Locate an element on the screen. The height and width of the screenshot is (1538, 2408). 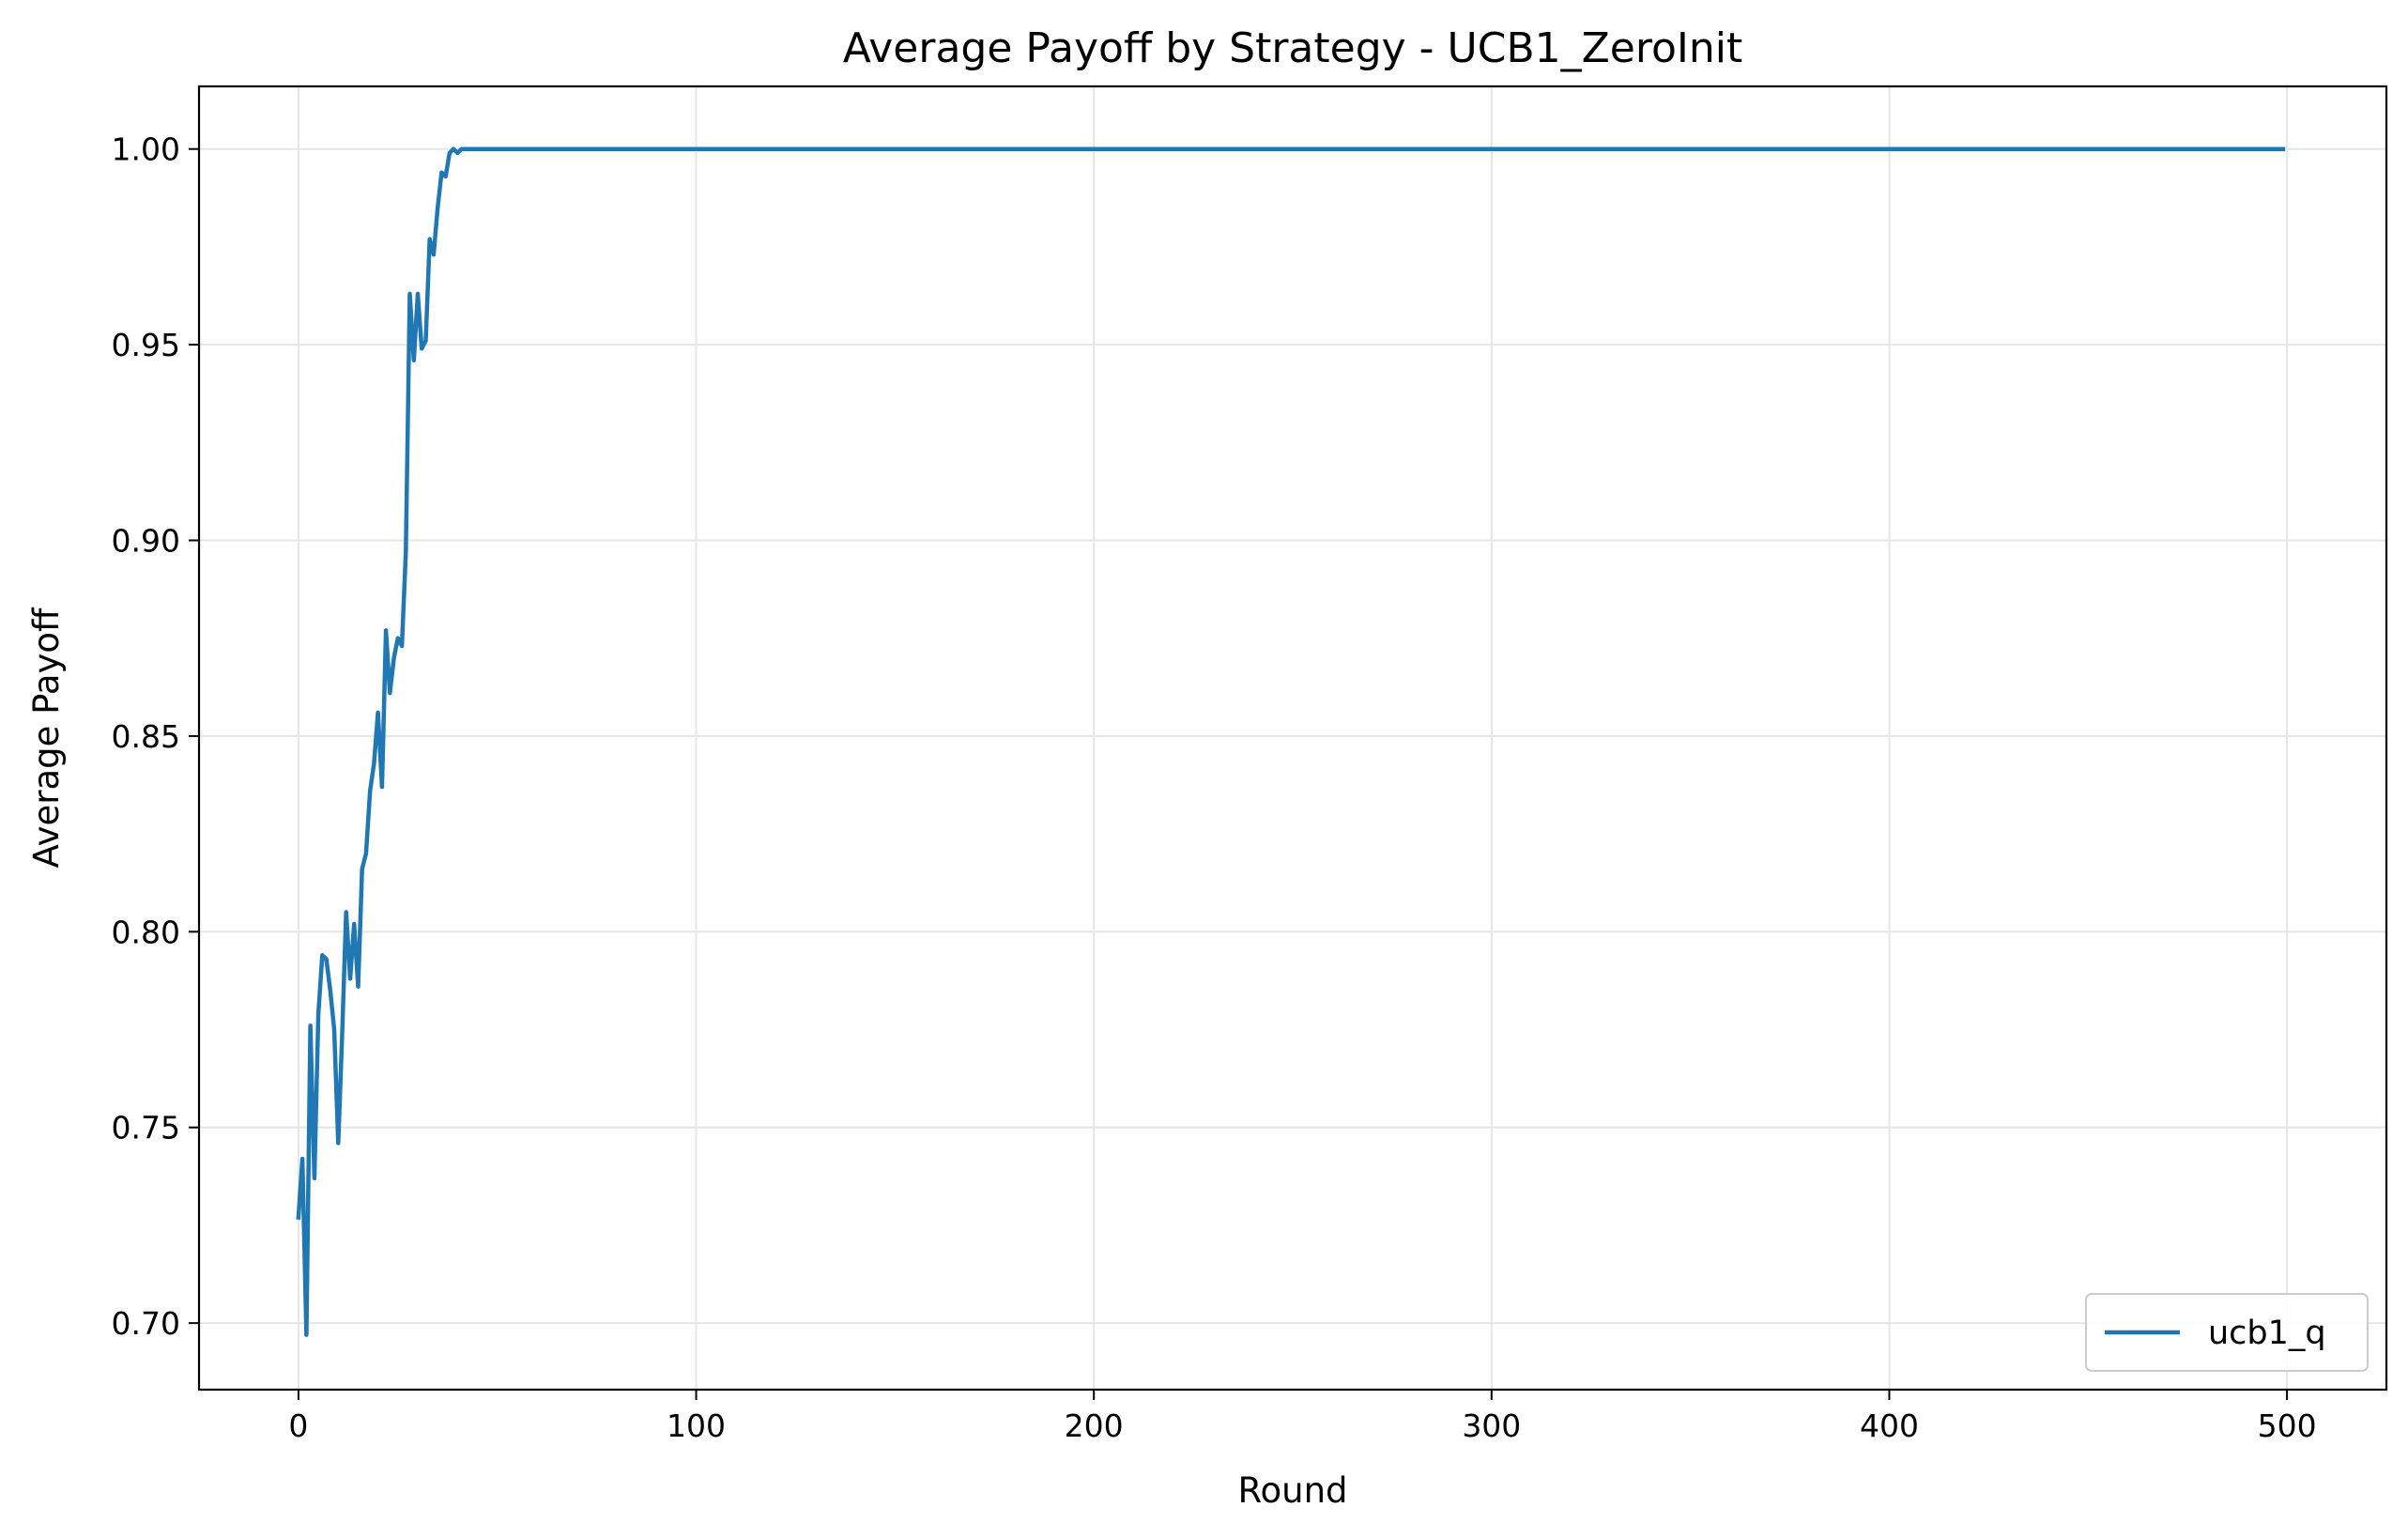
legend-box is located at coordinates (2227, 1332).